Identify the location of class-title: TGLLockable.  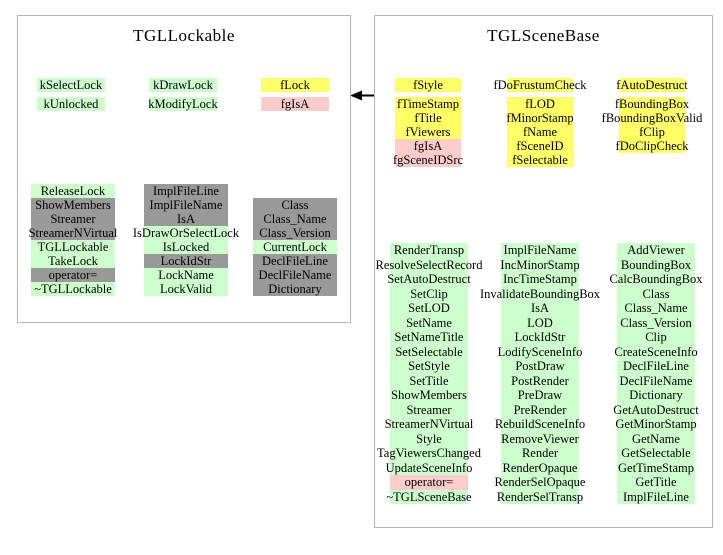
(184, 35).